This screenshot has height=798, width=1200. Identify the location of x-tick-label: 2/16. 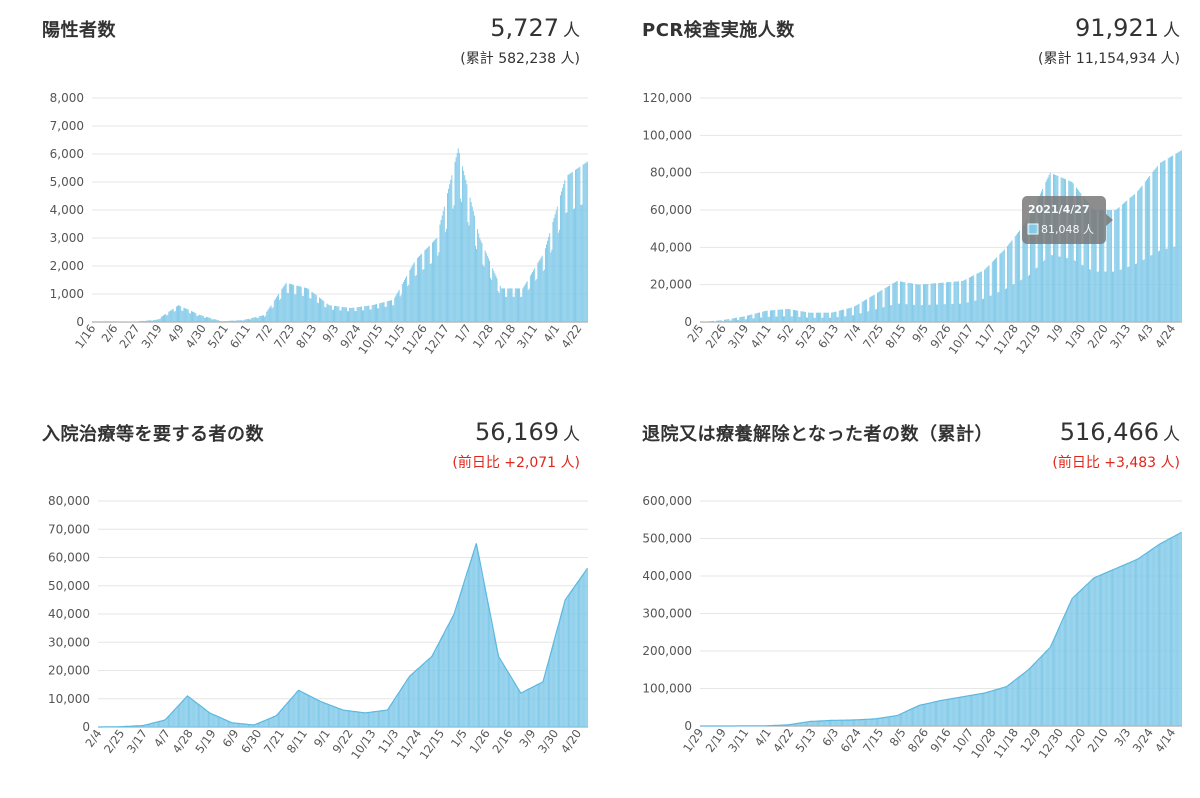
(502, 741).